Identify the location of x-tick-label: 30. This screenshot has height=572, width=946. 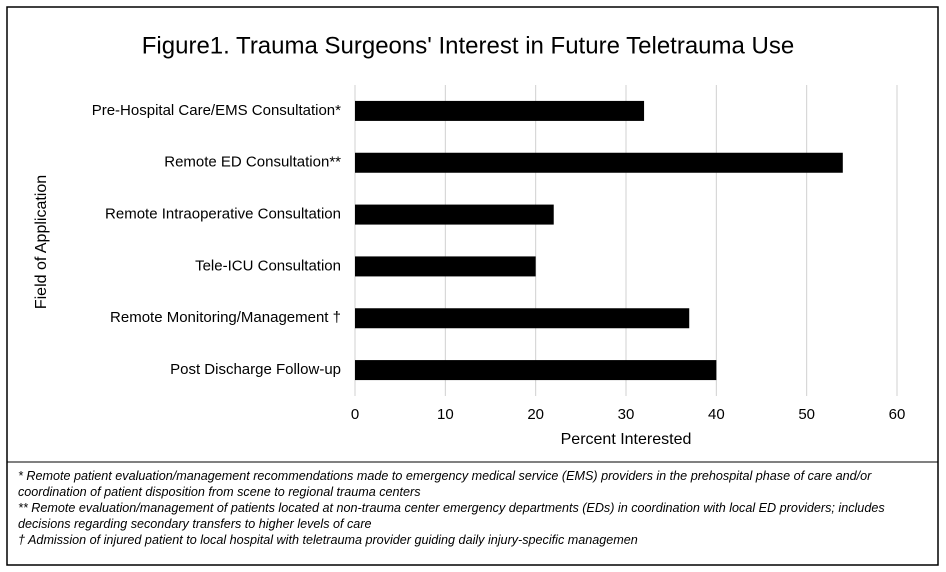
(626, 414).